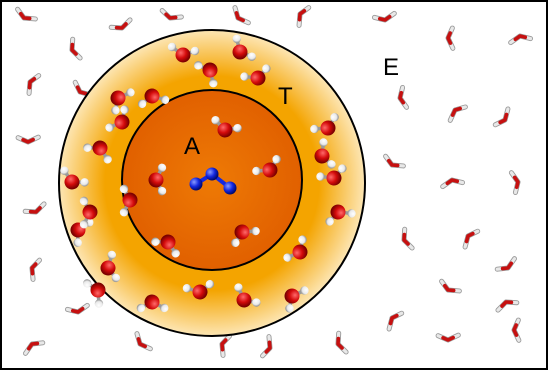  I want to click on active-region-label: A, so click(192, 146).